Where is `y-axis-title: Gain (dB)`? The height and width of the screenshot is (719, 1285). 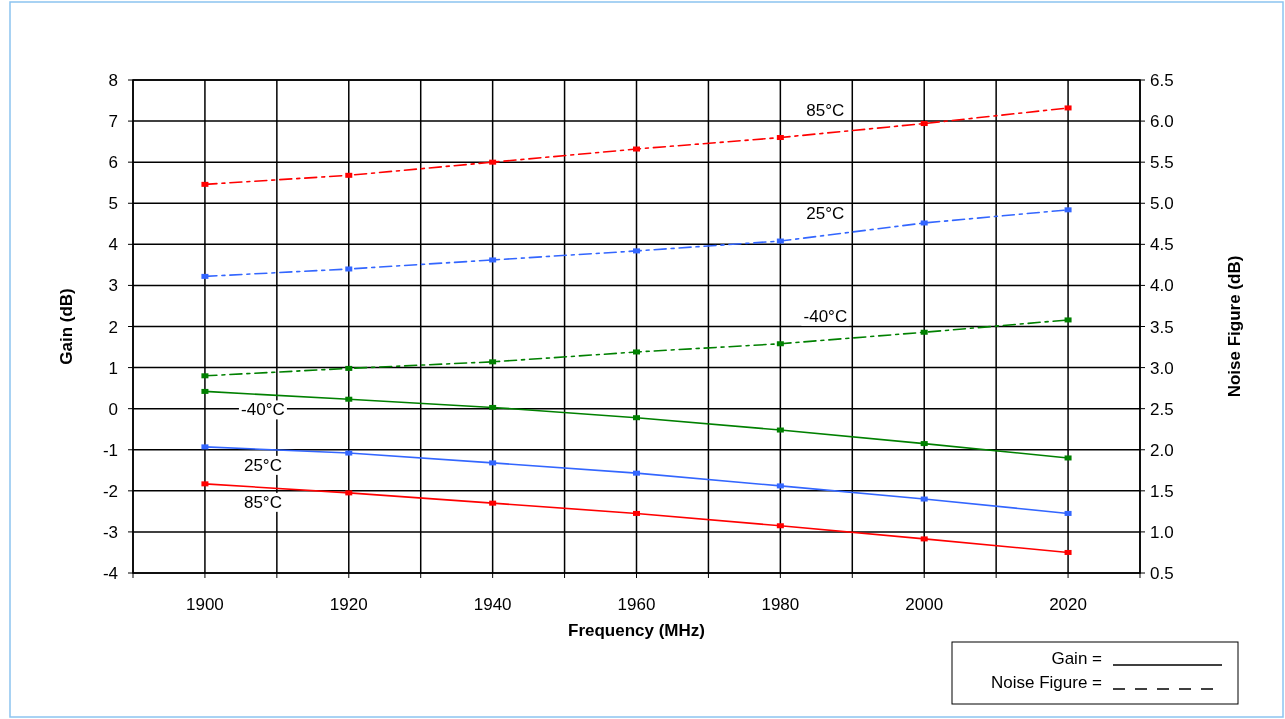 y-axis-title: Gain (dB) is located at coordinates (66, 326).